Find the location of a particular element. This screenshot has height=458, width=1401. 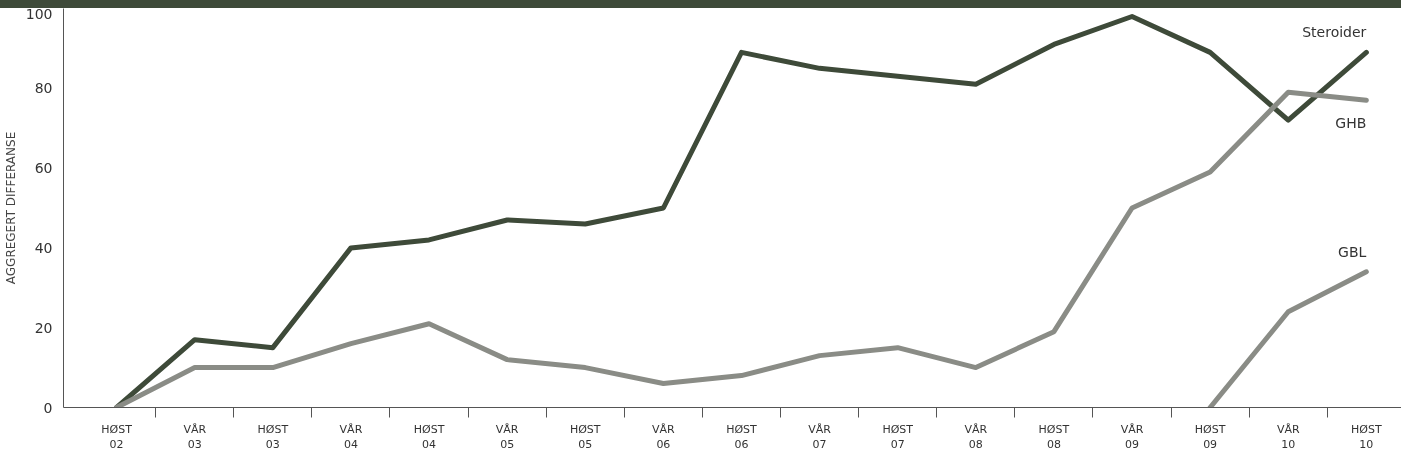

series-label: Steroider is located at coordinates (1334, 32).